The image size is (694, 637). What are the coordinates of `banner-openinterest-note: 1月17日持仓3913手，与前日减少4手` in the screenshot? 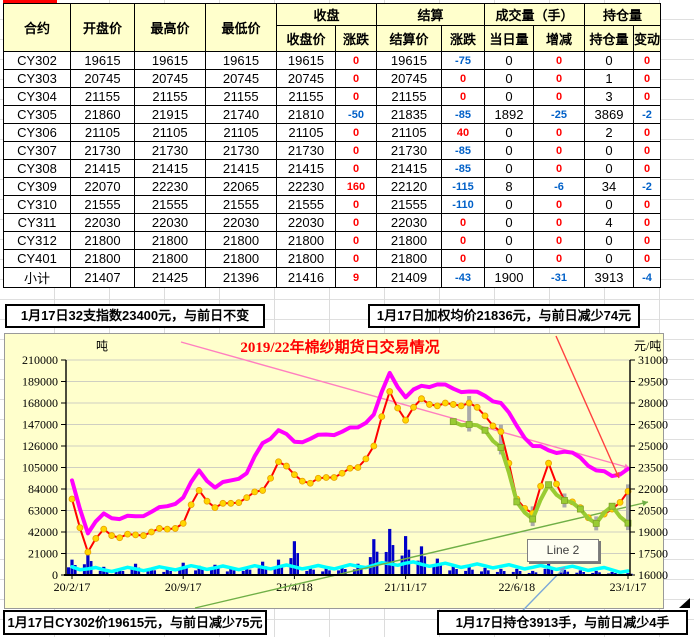 It's located at (562, 622).